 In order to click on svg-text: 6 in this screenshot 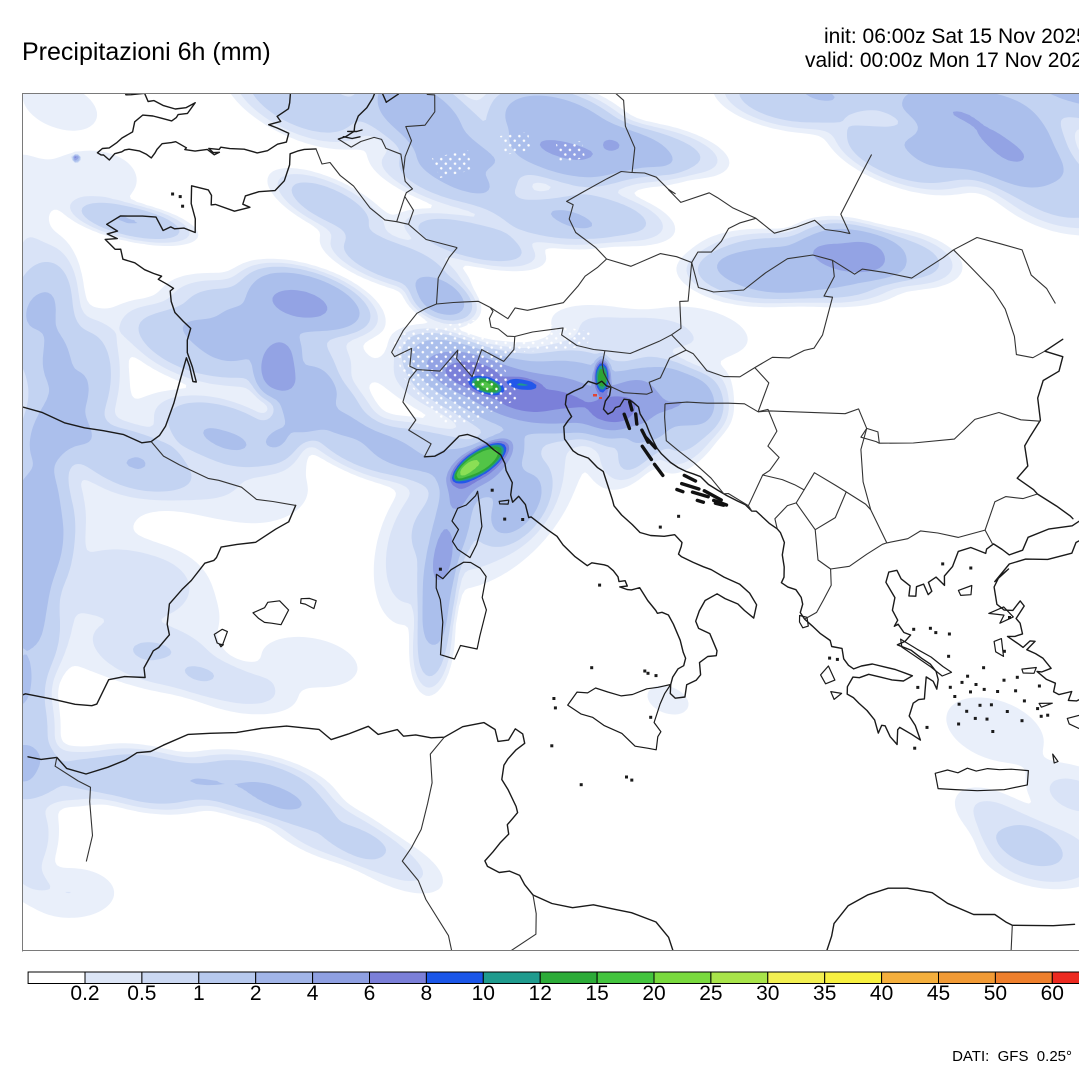, I will do `click(370, 993)`.